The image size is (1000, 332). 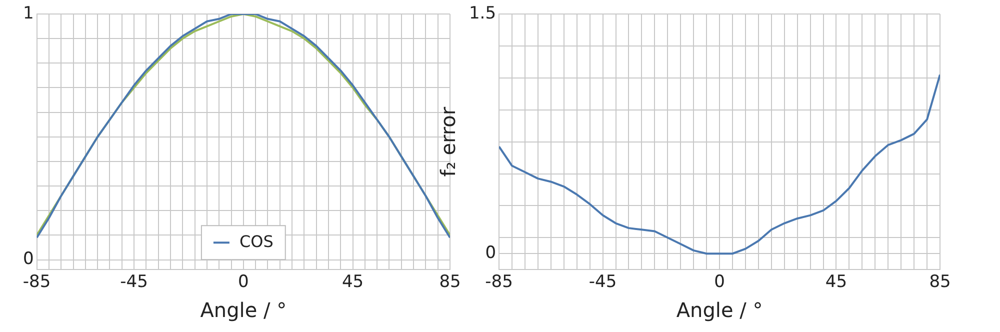 I want to click on y-tick-label: 1.5, so click(x=482, y=13).